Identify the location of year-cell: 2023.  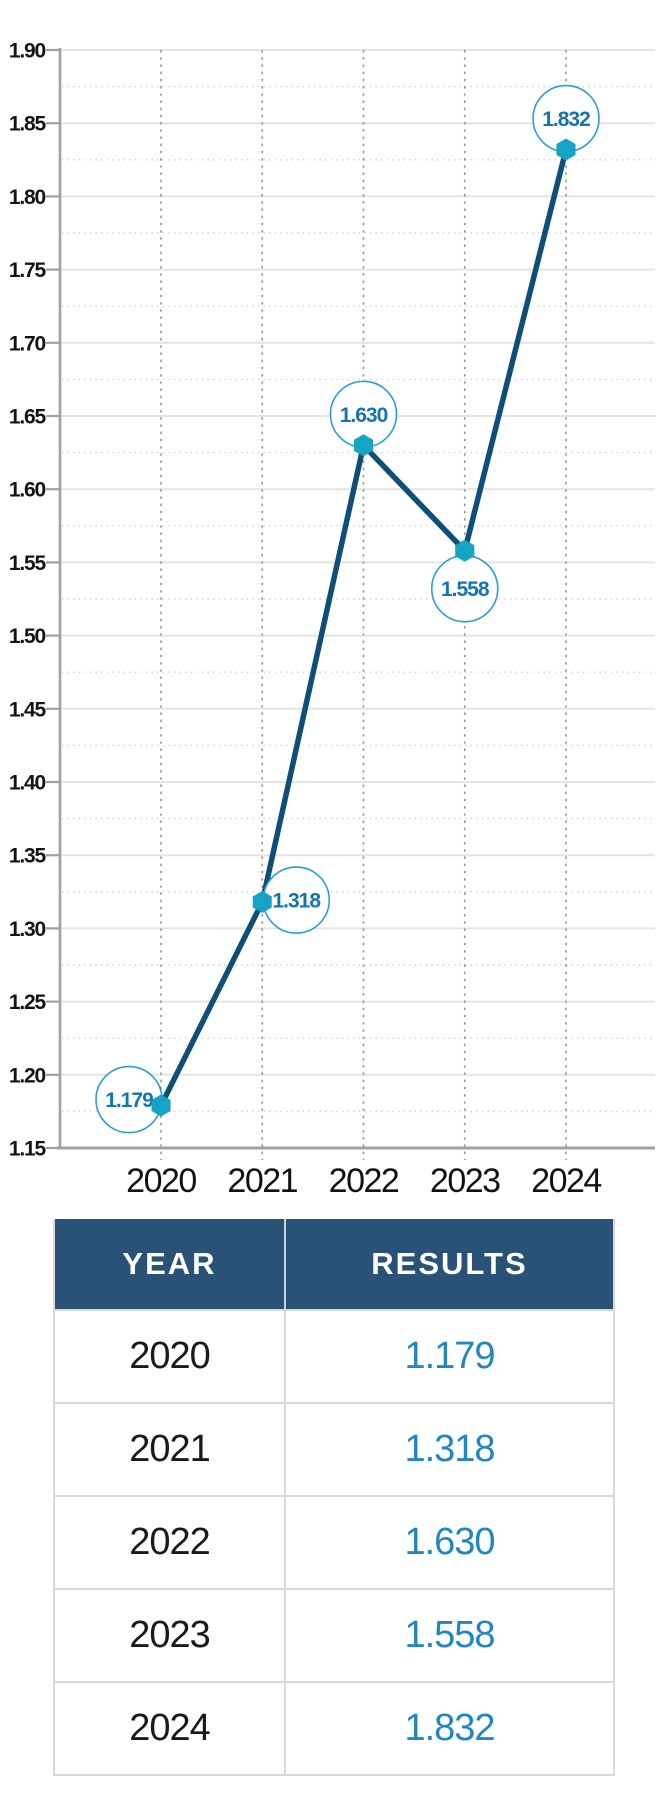
(169, 1635).